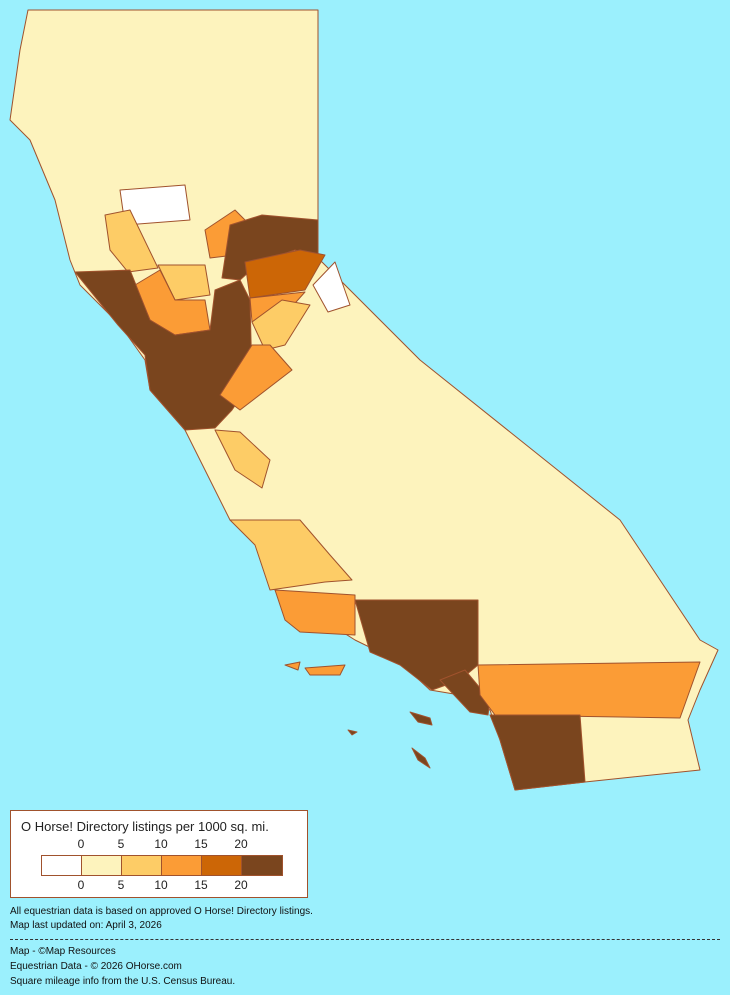 The image size is (730, 995). I want to click on county-bay-area, so click(163, 350).